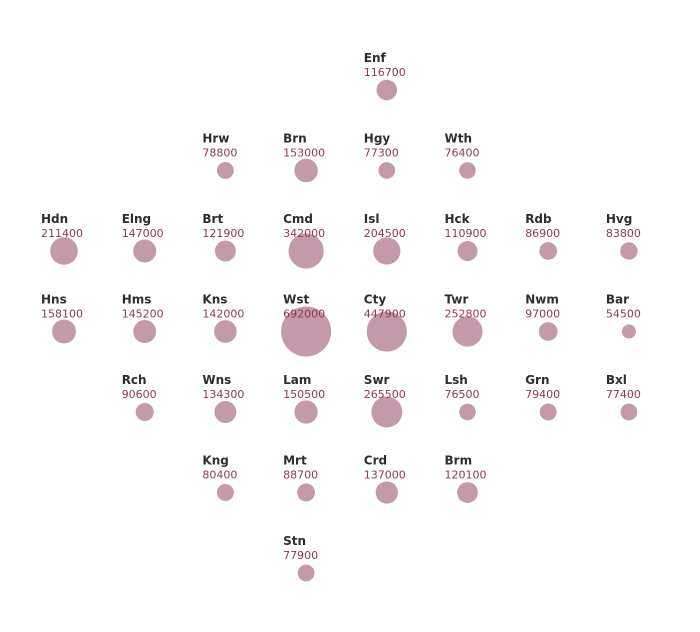  Describe the element at coordinates (542, 394) in the screenshot. I see `borough-value: 79400` at that location.